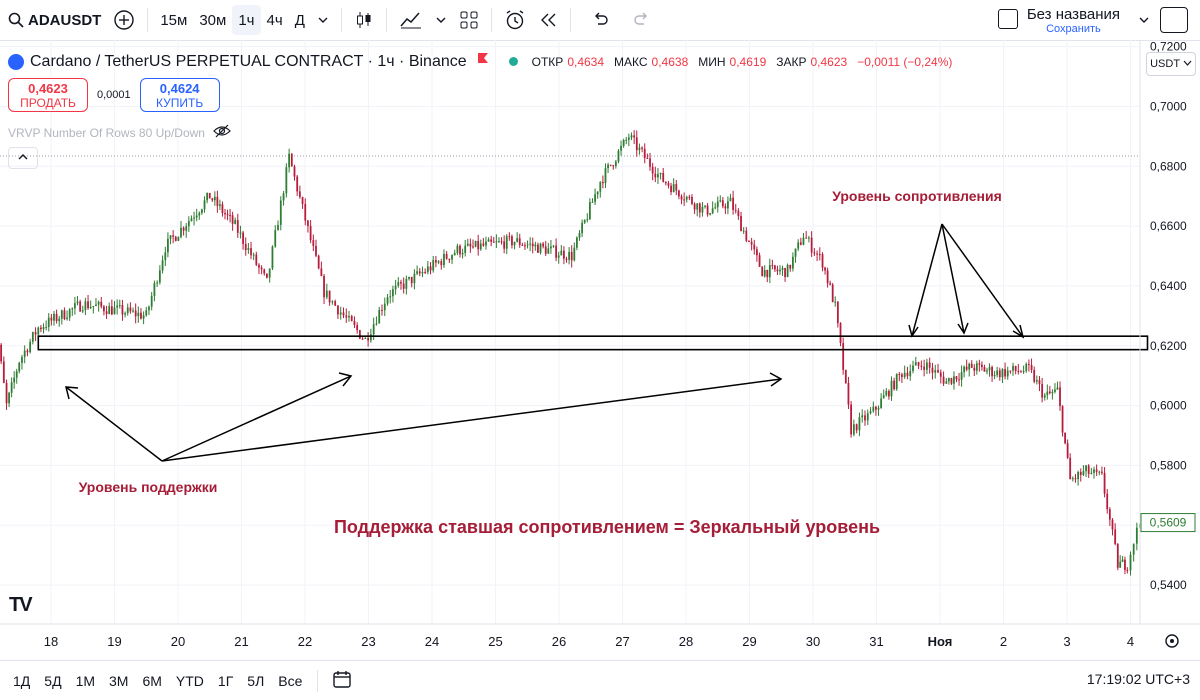  I want to click on settings-icon, so click(1172, 641).